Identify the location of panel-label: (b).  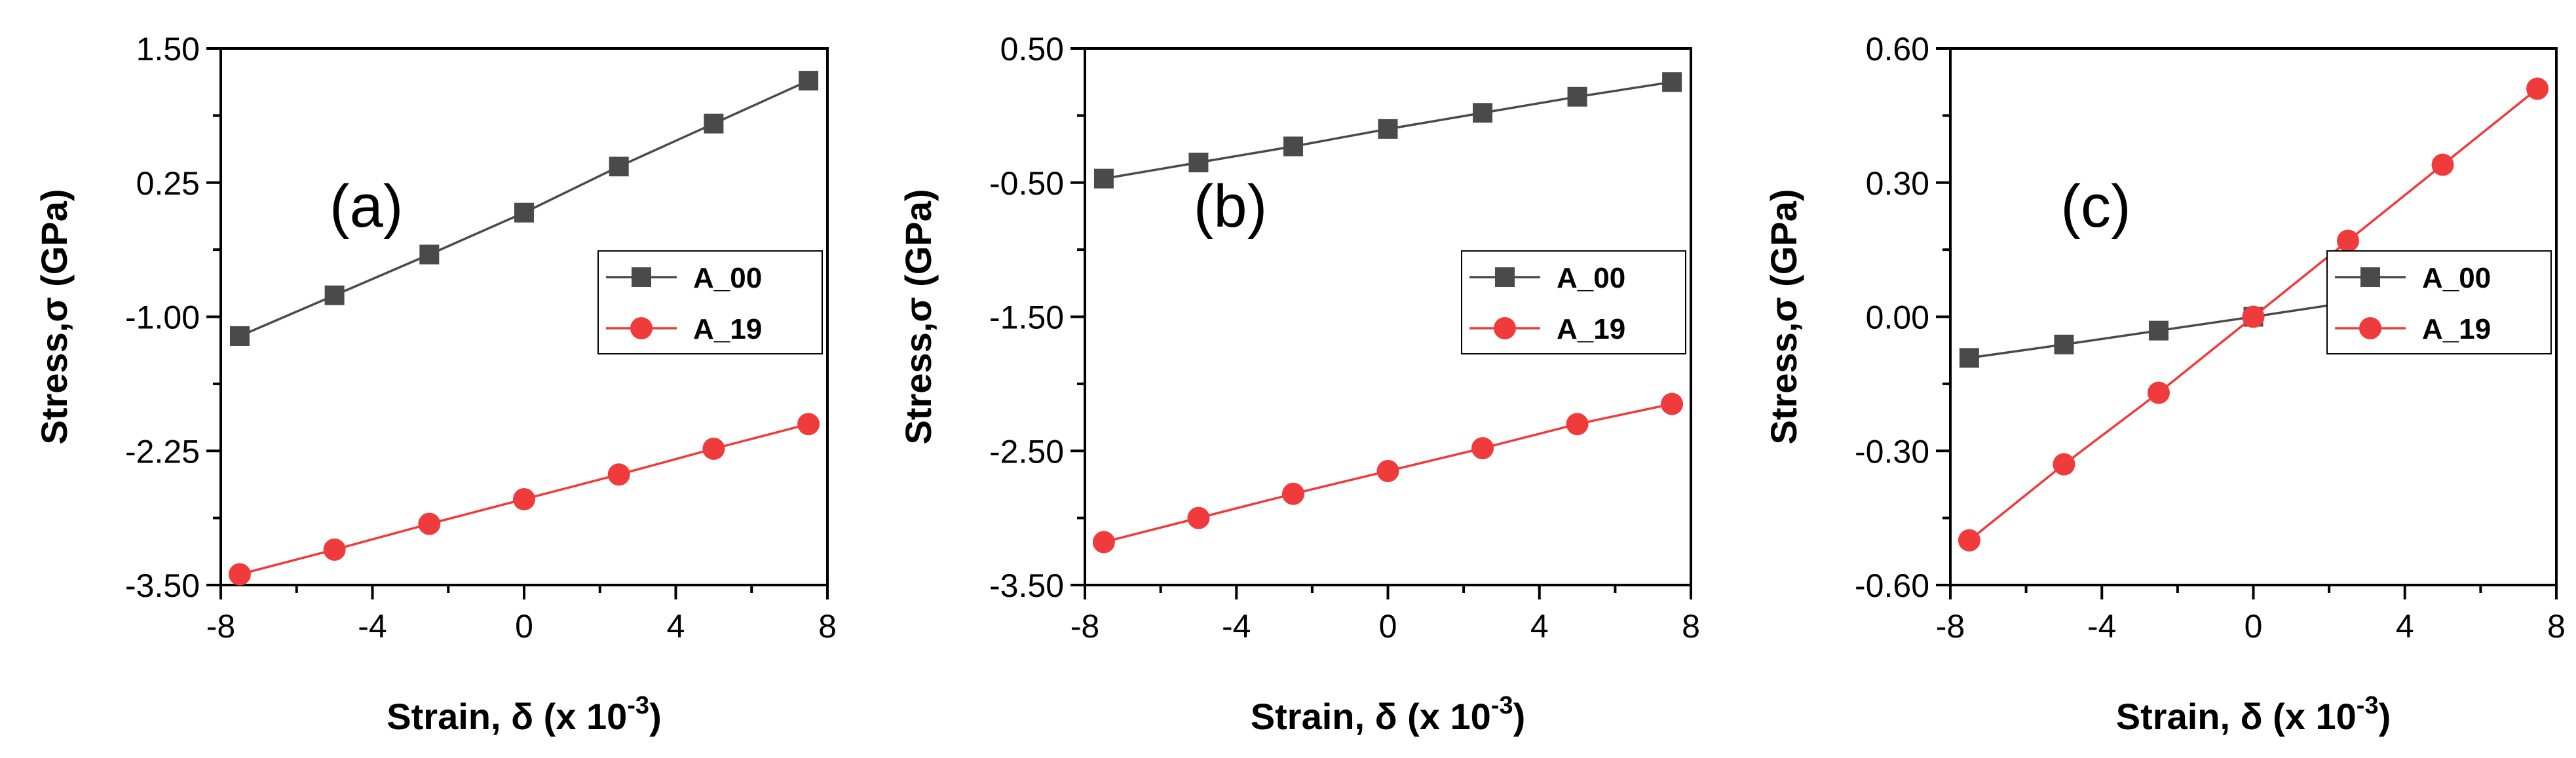
(1230, 206).